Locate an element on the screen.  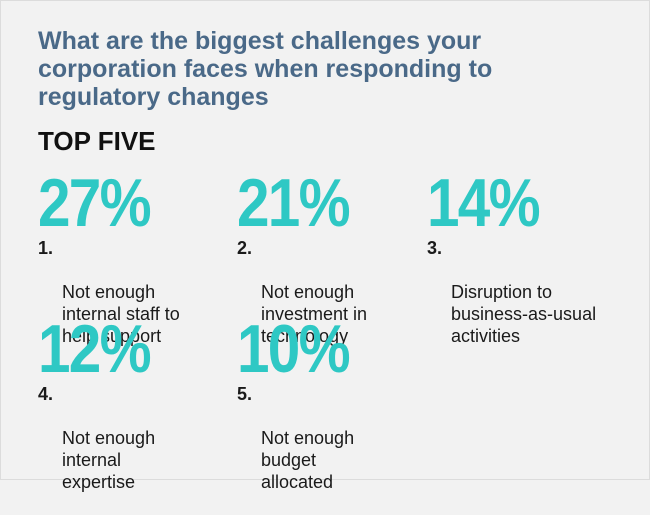
stat-item-4: 12% 4. Not enough internal expertise is located at coordinates (133, 413).